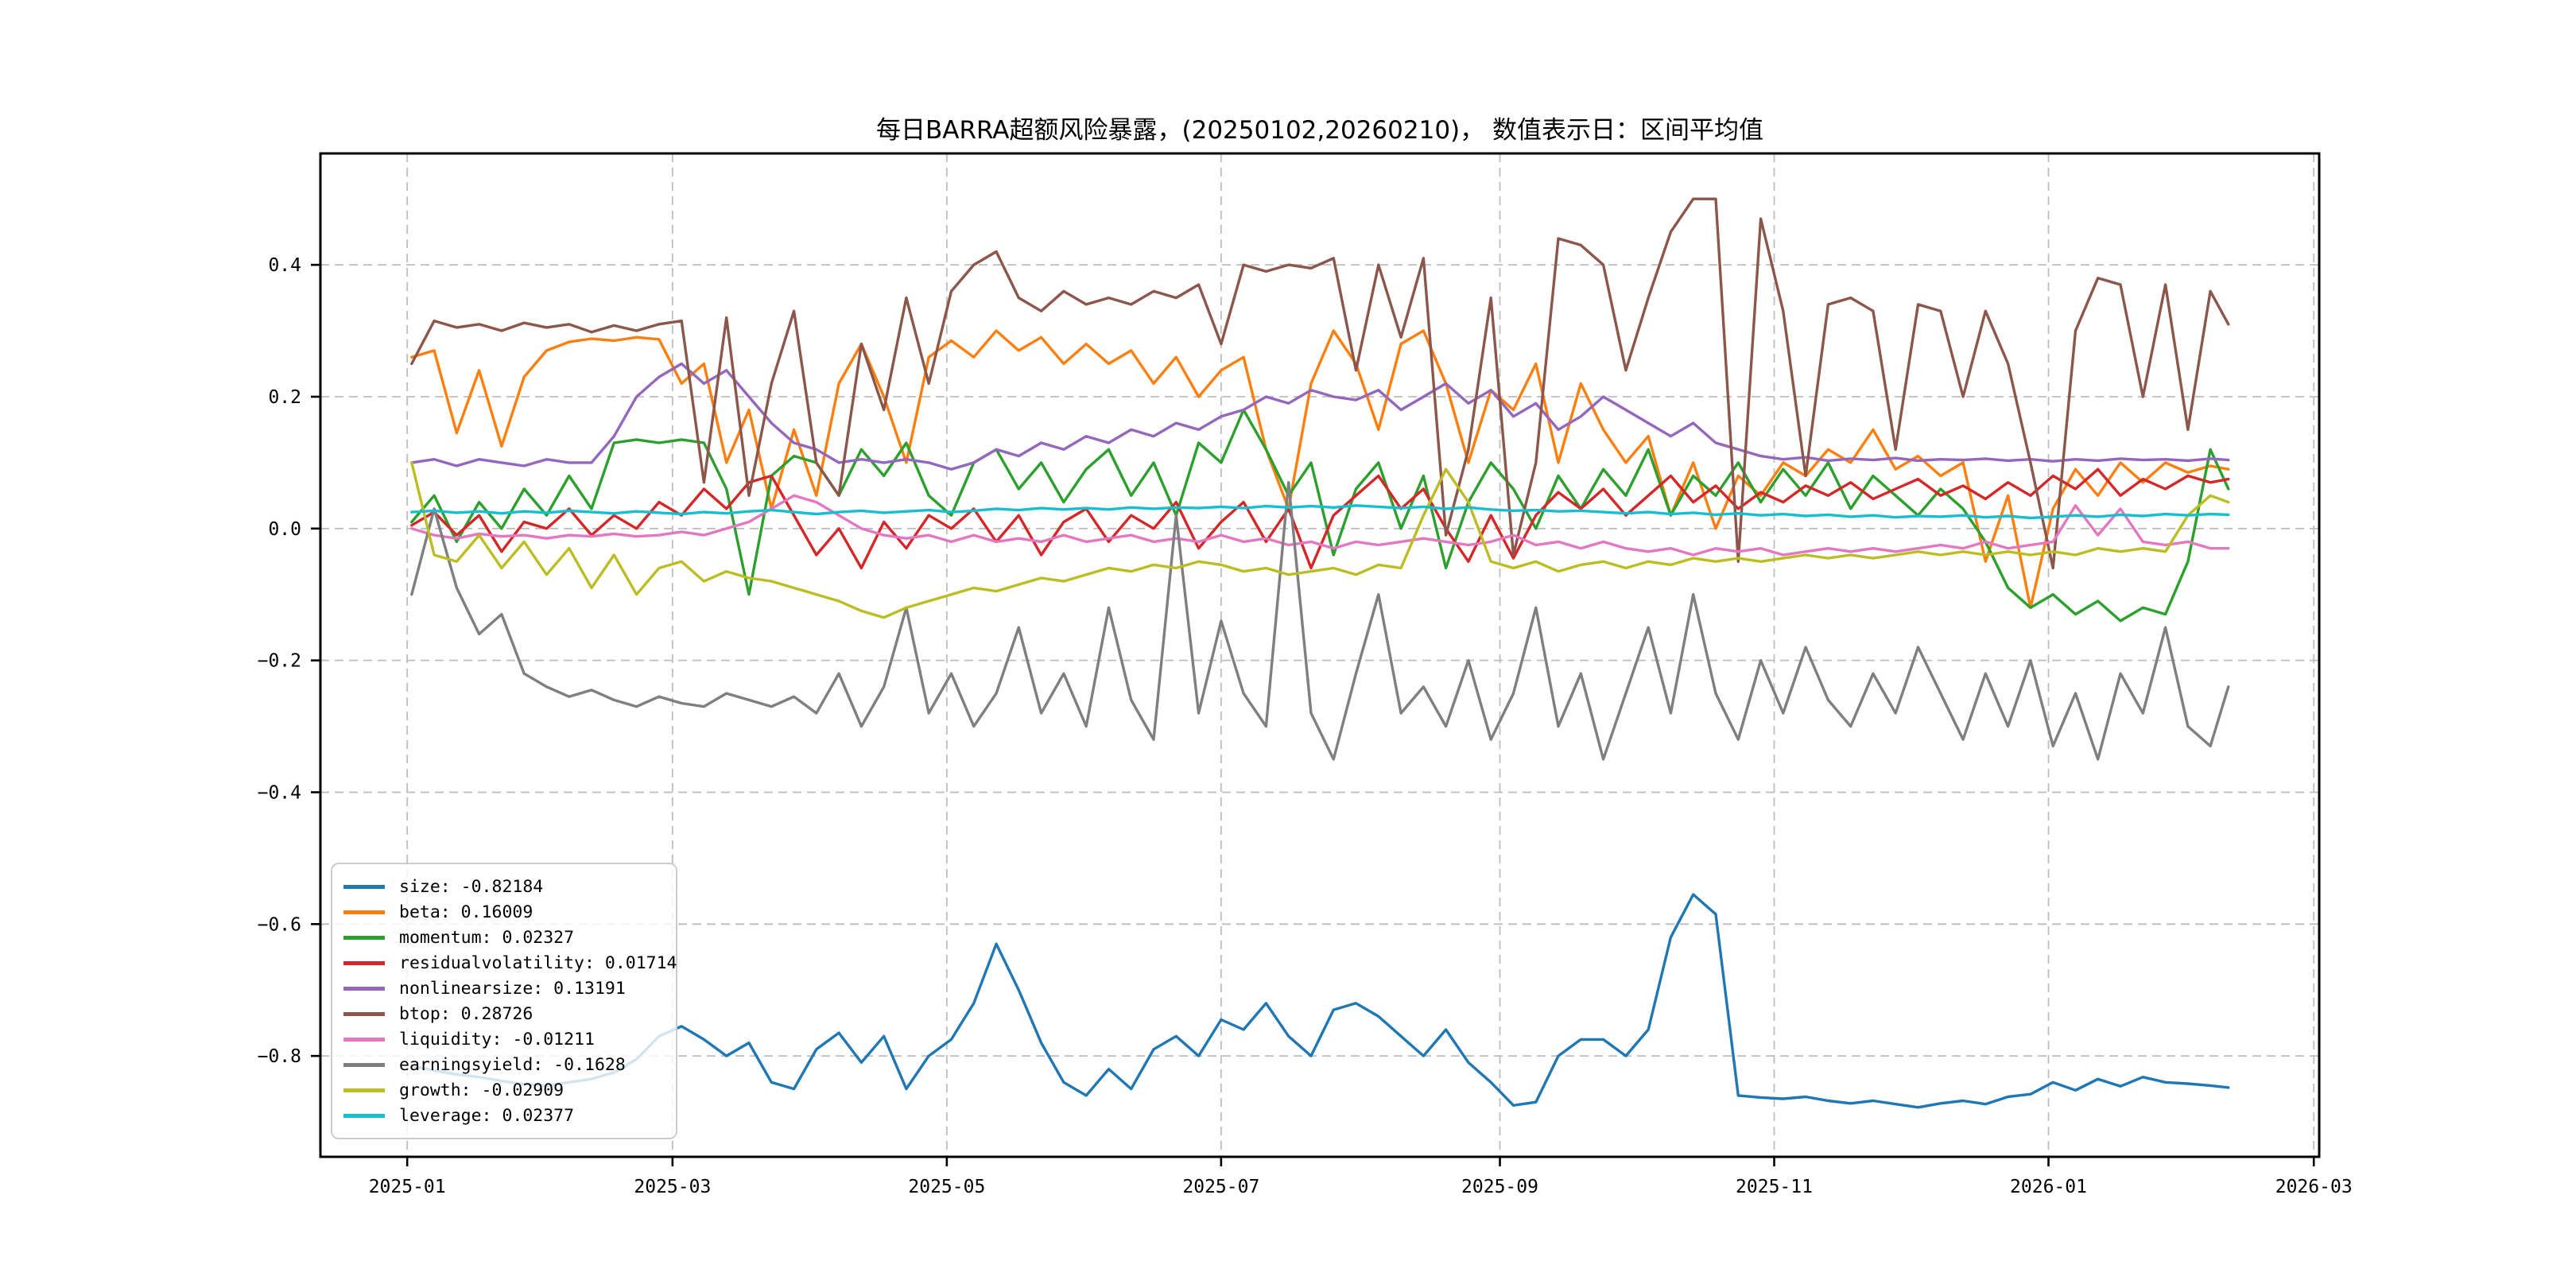 This screenshot has width=2576, height=1288. What do you see at coordinates (481, 1090) in the screenshot?
I see `legend-label: growth: -0.02909` at bounding box center [481, 1090].